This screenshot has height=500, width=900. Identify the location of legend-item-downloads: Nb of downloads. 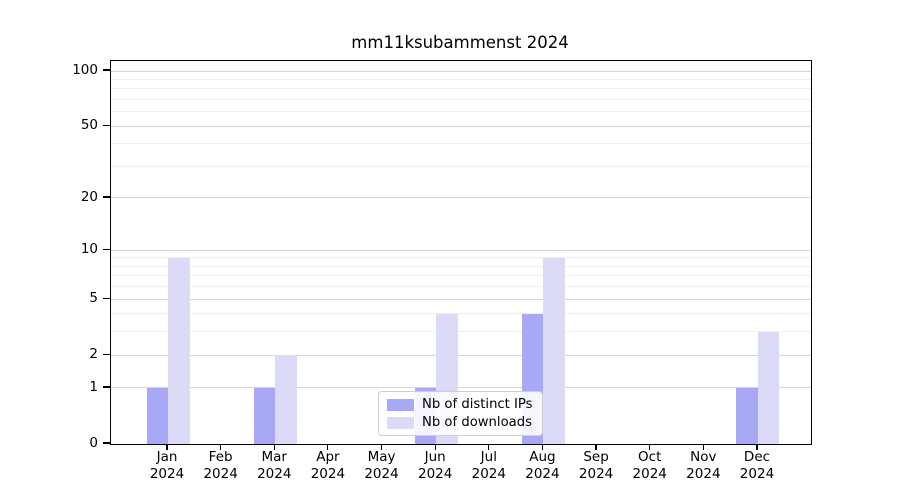
(460, 422).